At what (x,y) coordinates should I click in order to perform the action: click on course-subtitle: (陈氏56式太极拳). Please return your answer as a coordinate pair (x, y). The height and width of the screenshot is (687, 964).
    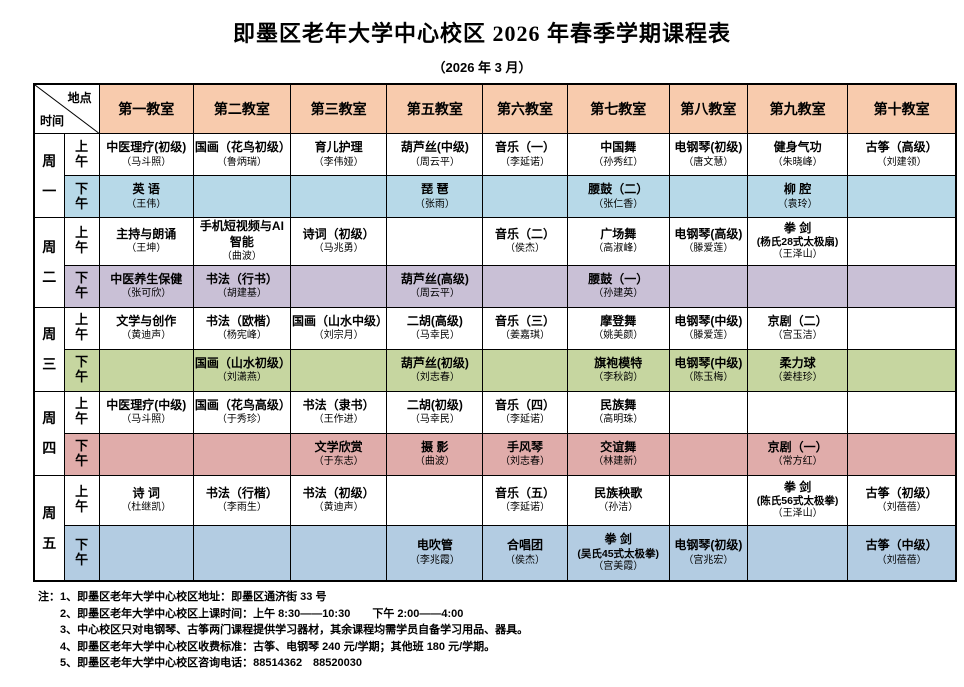
    Looking at the image, I should click on (797, 501).